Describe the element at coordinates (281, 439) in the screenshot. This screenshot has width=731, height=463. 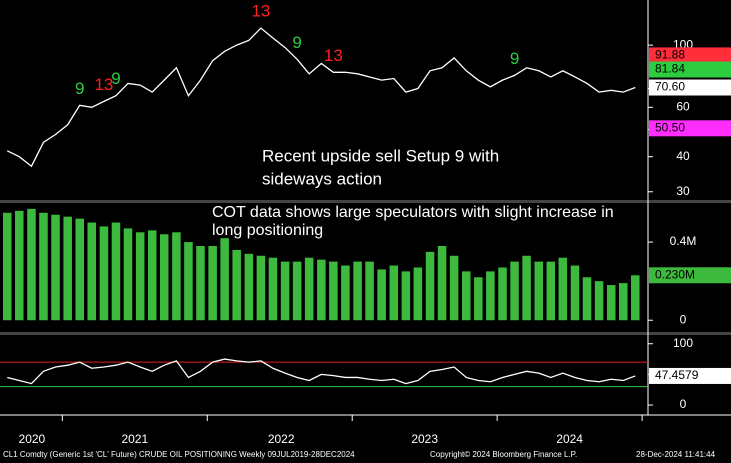
I see `x-tick-label: 2022` at that location.